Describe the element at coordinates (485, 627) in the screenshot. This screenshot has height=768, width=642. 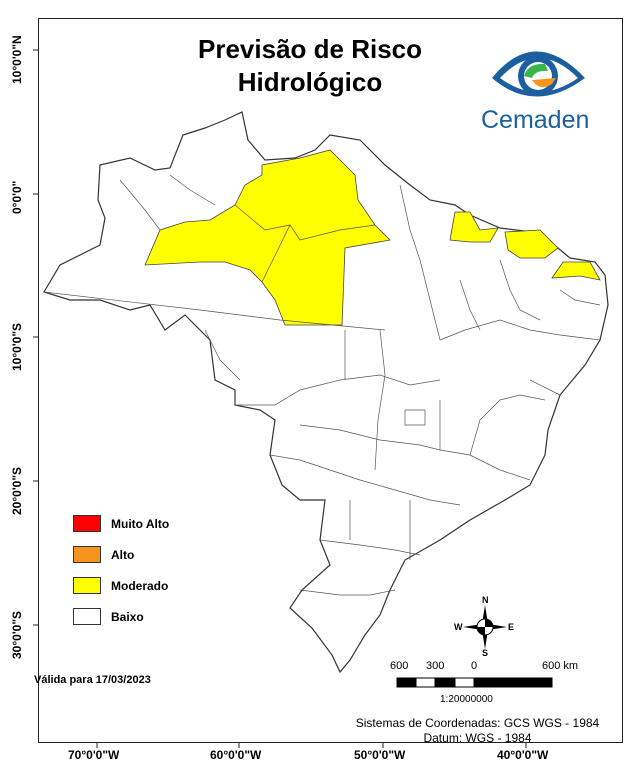
I see `compass-rose` at that location.